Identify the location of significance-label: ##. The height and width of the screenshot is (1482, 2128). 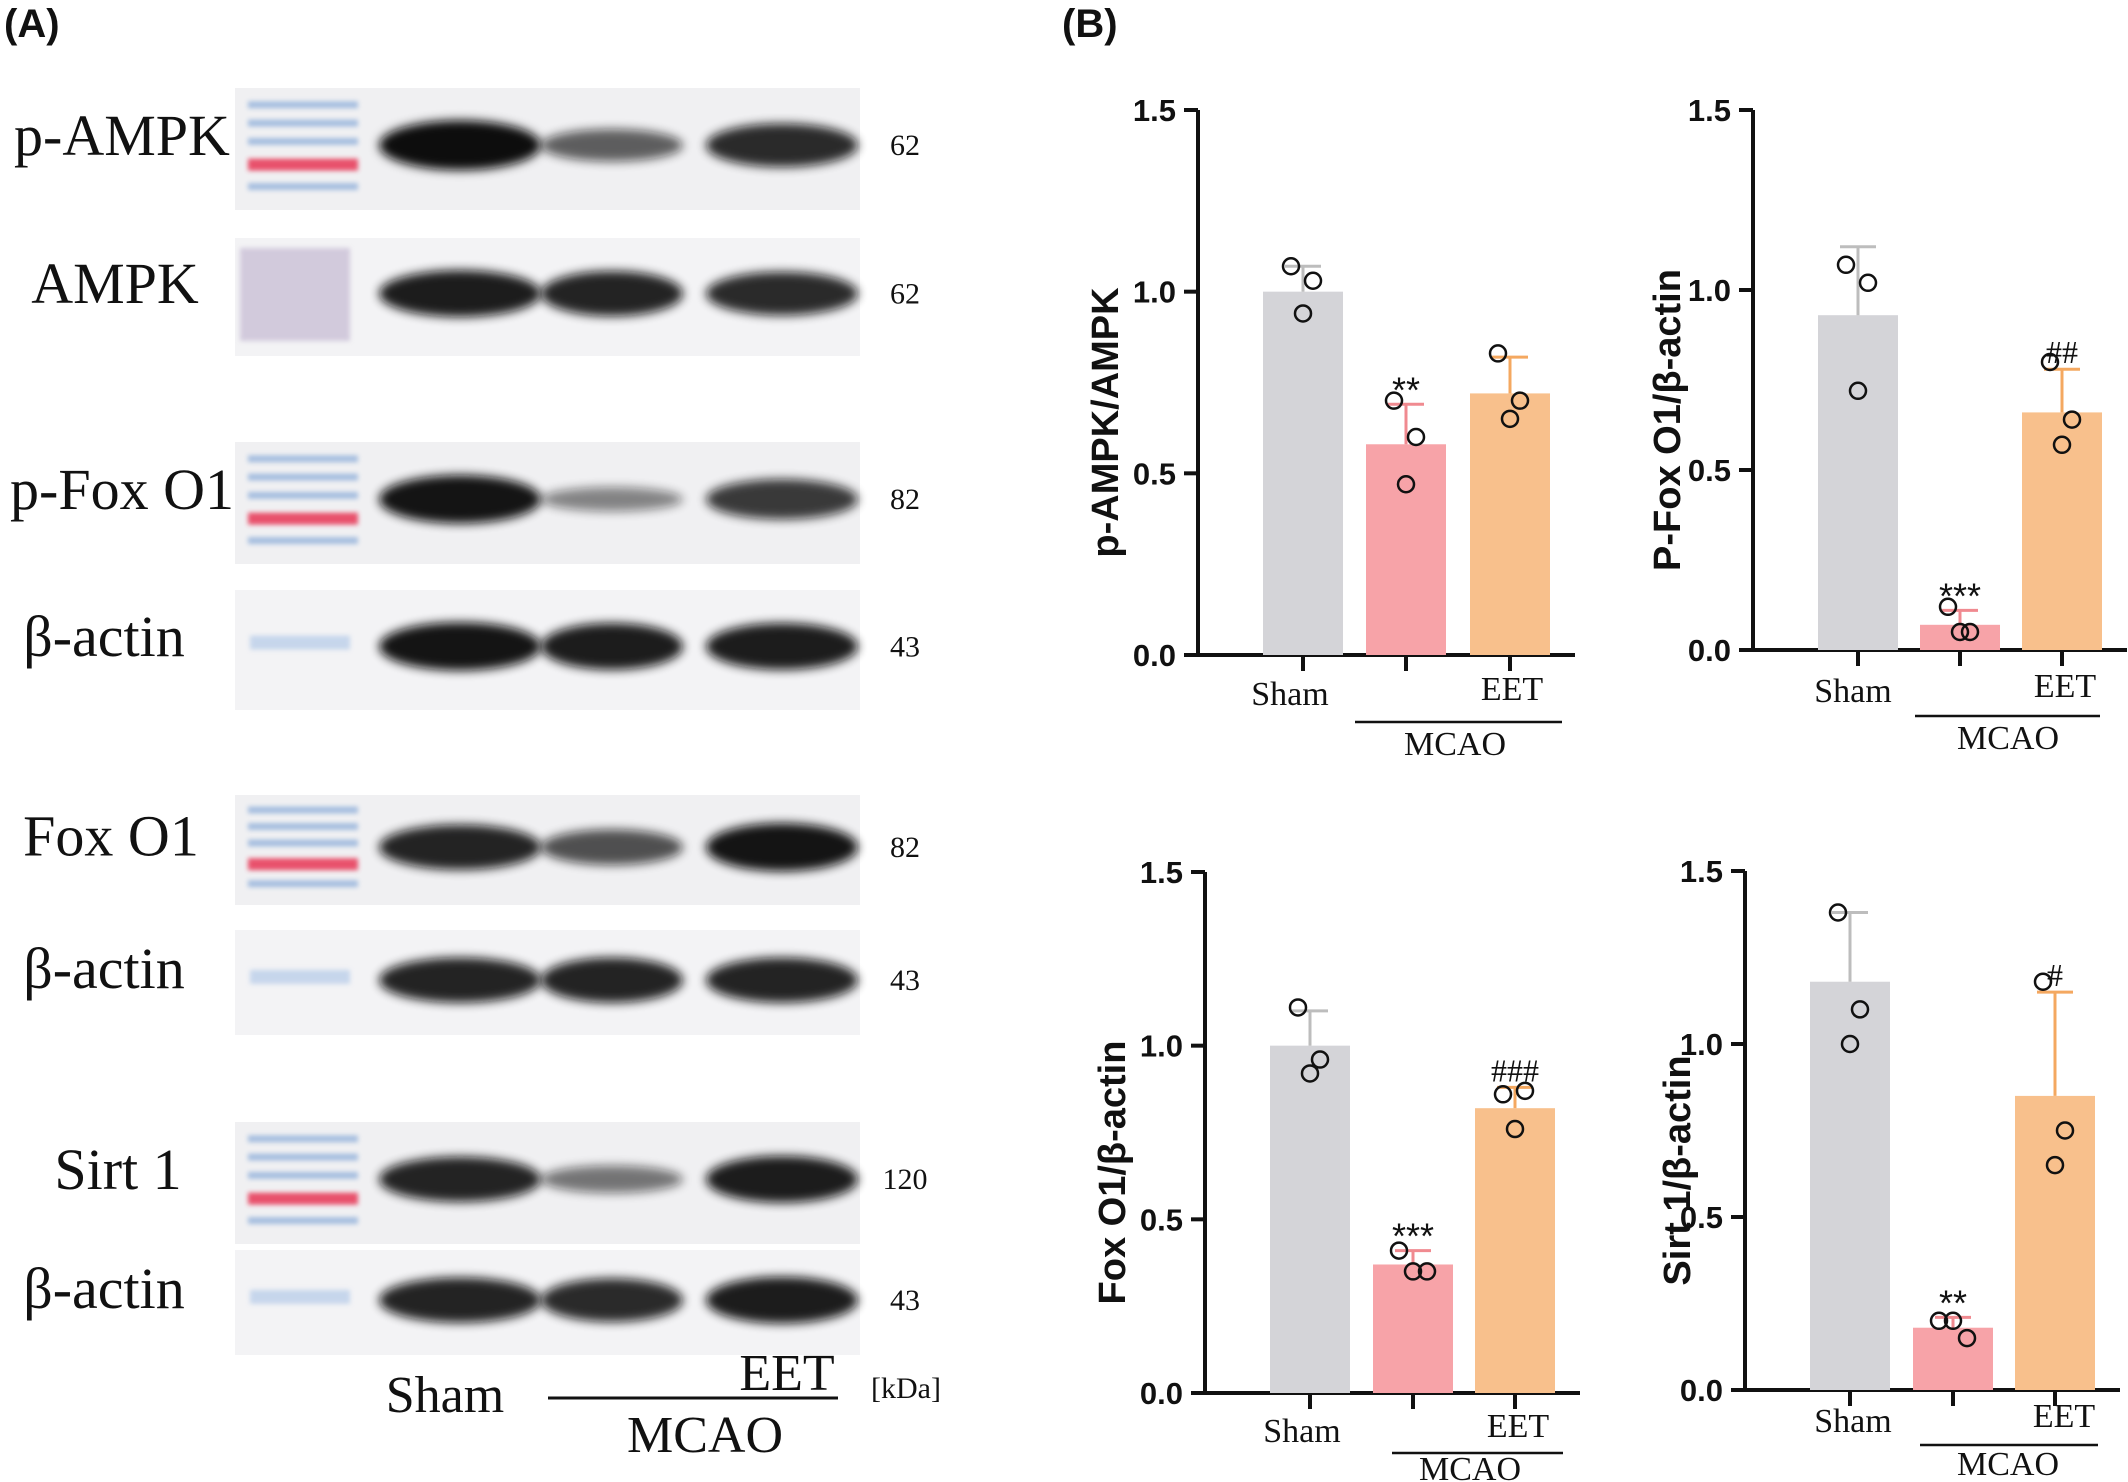
(2062, 352).